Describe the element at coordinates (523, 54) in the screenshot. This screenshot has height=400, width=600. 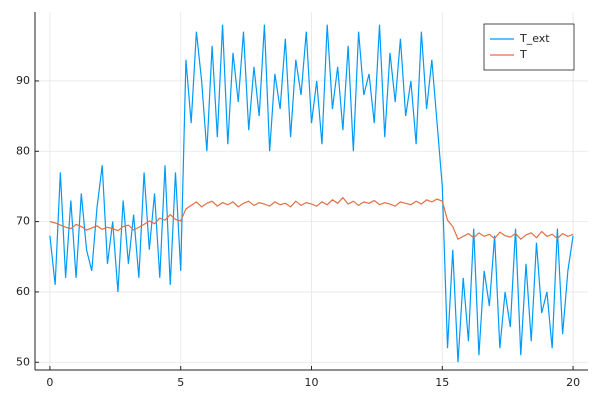
I see `legend-label: T` at that location.